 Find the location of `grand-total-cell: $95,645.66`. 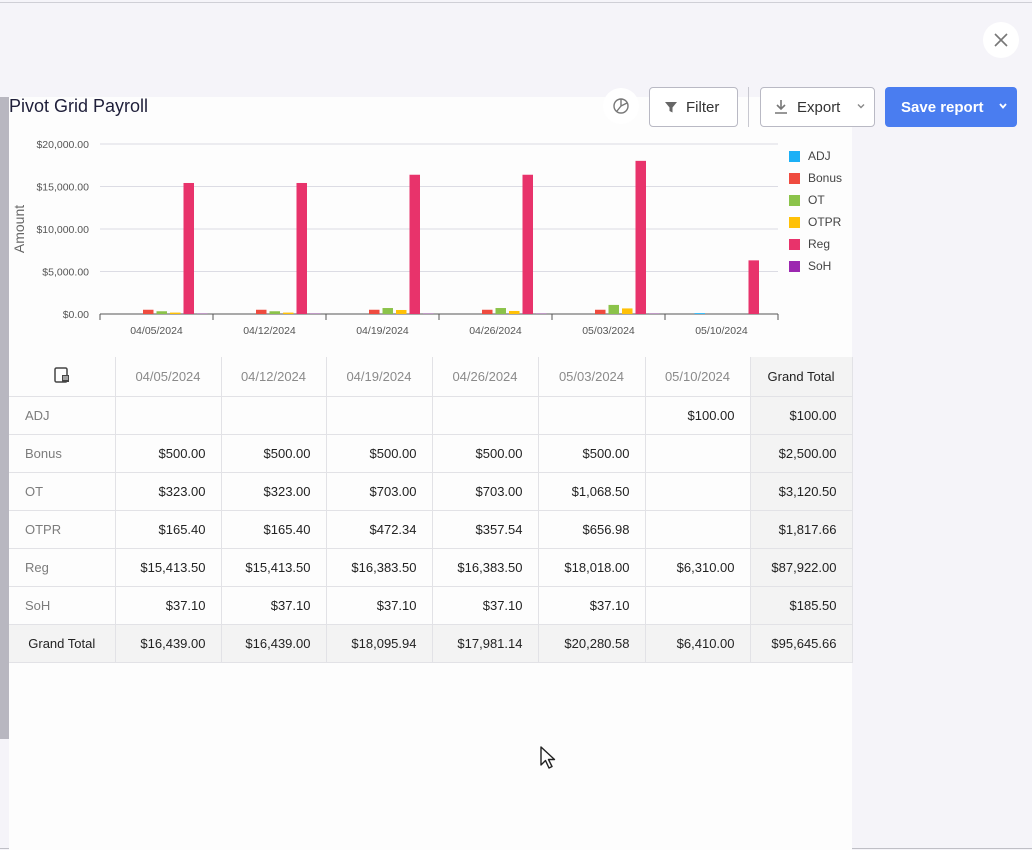

grand-total-cell: $95,645.66 is located at coordinates (801, 643).